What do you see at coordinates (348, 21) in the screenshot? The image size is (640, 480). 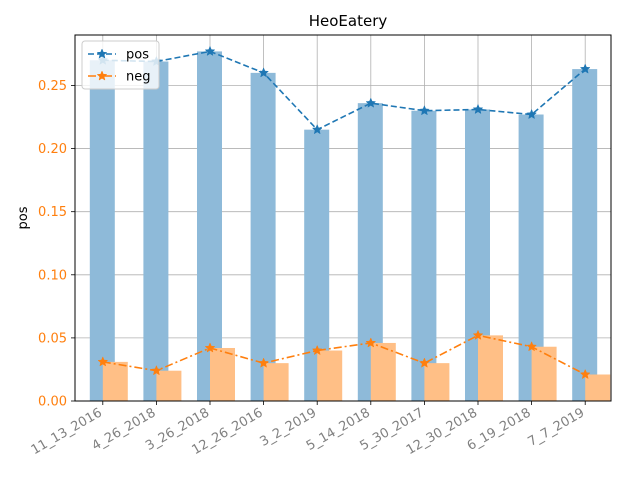 I see `chart-title: HeoEatery` at bounding box center [348, 21].